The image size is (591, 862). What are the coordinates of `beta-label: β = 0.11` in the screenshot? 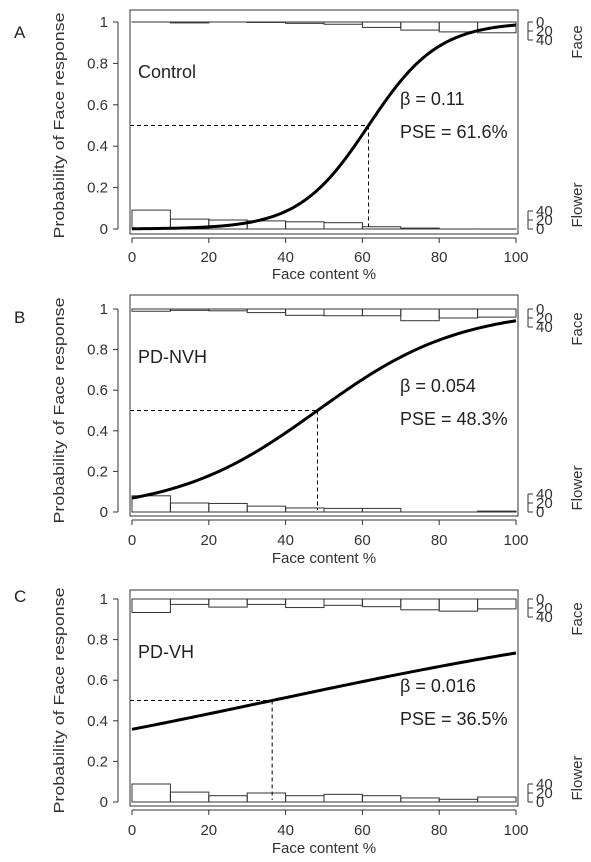 It's located at (432, 99).